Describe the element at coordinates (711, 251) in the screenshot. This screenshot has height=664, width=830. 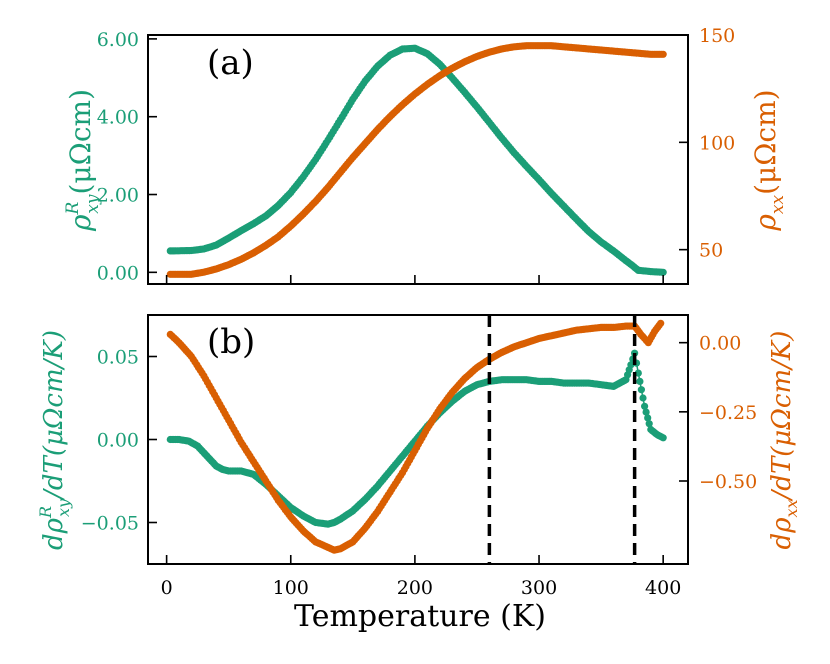
I see `right-tick-label: 50` at that location.